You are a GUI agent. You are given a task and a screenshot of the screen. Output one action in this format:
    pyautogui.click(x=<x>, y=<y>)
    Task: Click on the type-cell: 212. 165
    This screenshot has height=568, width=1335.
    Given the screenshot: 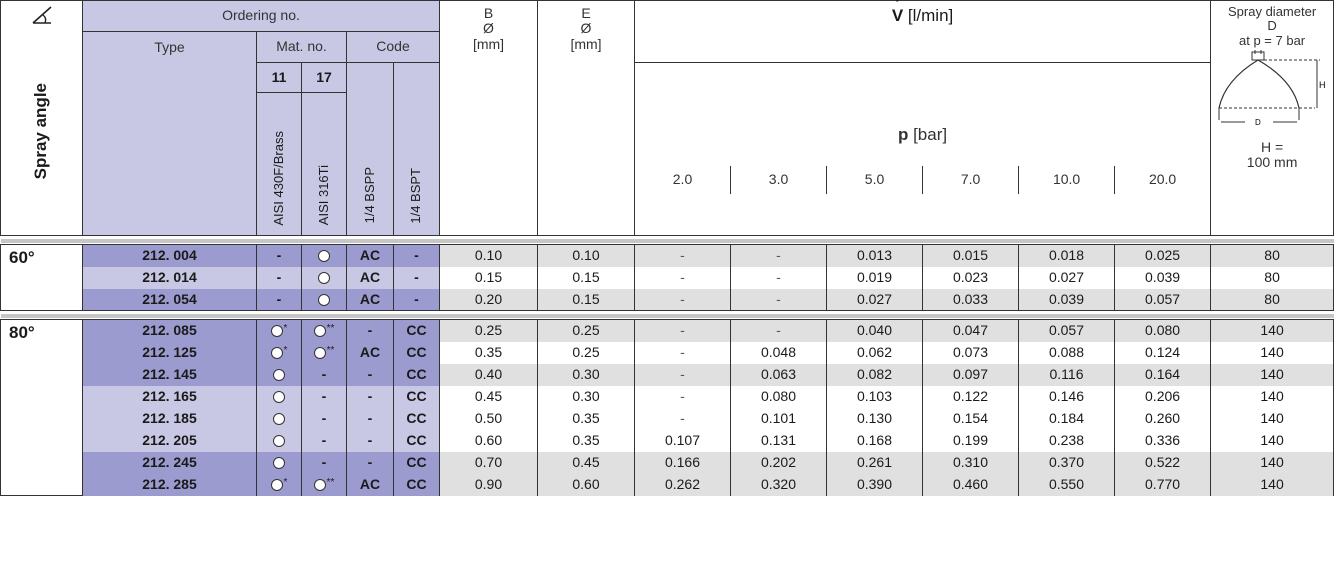 What is the action you would take?
    pyautogui.click(x=169, y=396)
    